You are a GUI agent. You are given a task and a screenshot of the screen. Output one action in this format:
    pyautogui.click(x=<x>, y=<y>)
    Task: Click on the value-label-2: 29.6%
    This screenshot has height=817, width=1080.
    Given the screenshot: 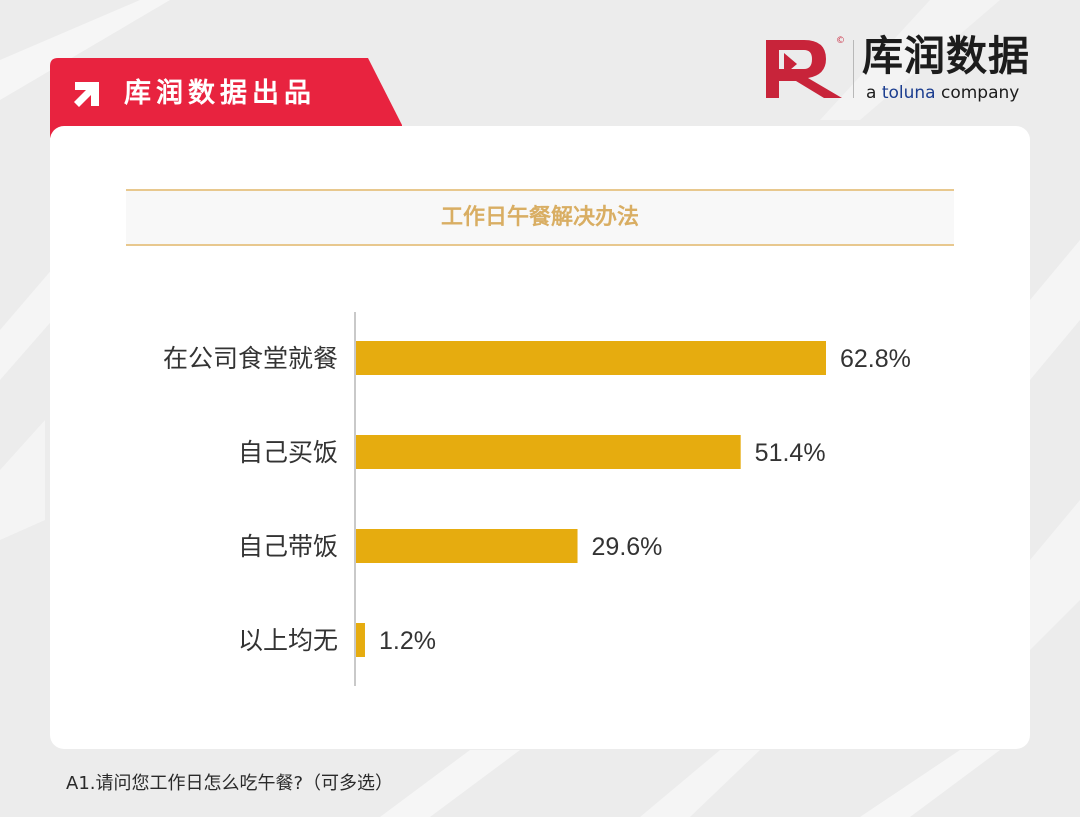 What is the action you would take?
    pyautogui.click(x=627, y=547)
    